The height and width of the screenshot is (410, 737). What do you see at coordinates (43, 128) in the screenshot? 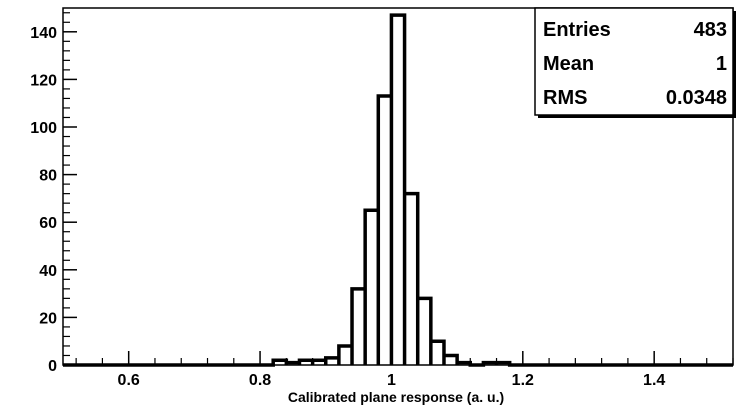
I see `y-tick-label: 100` at bounding box center [43, 128].